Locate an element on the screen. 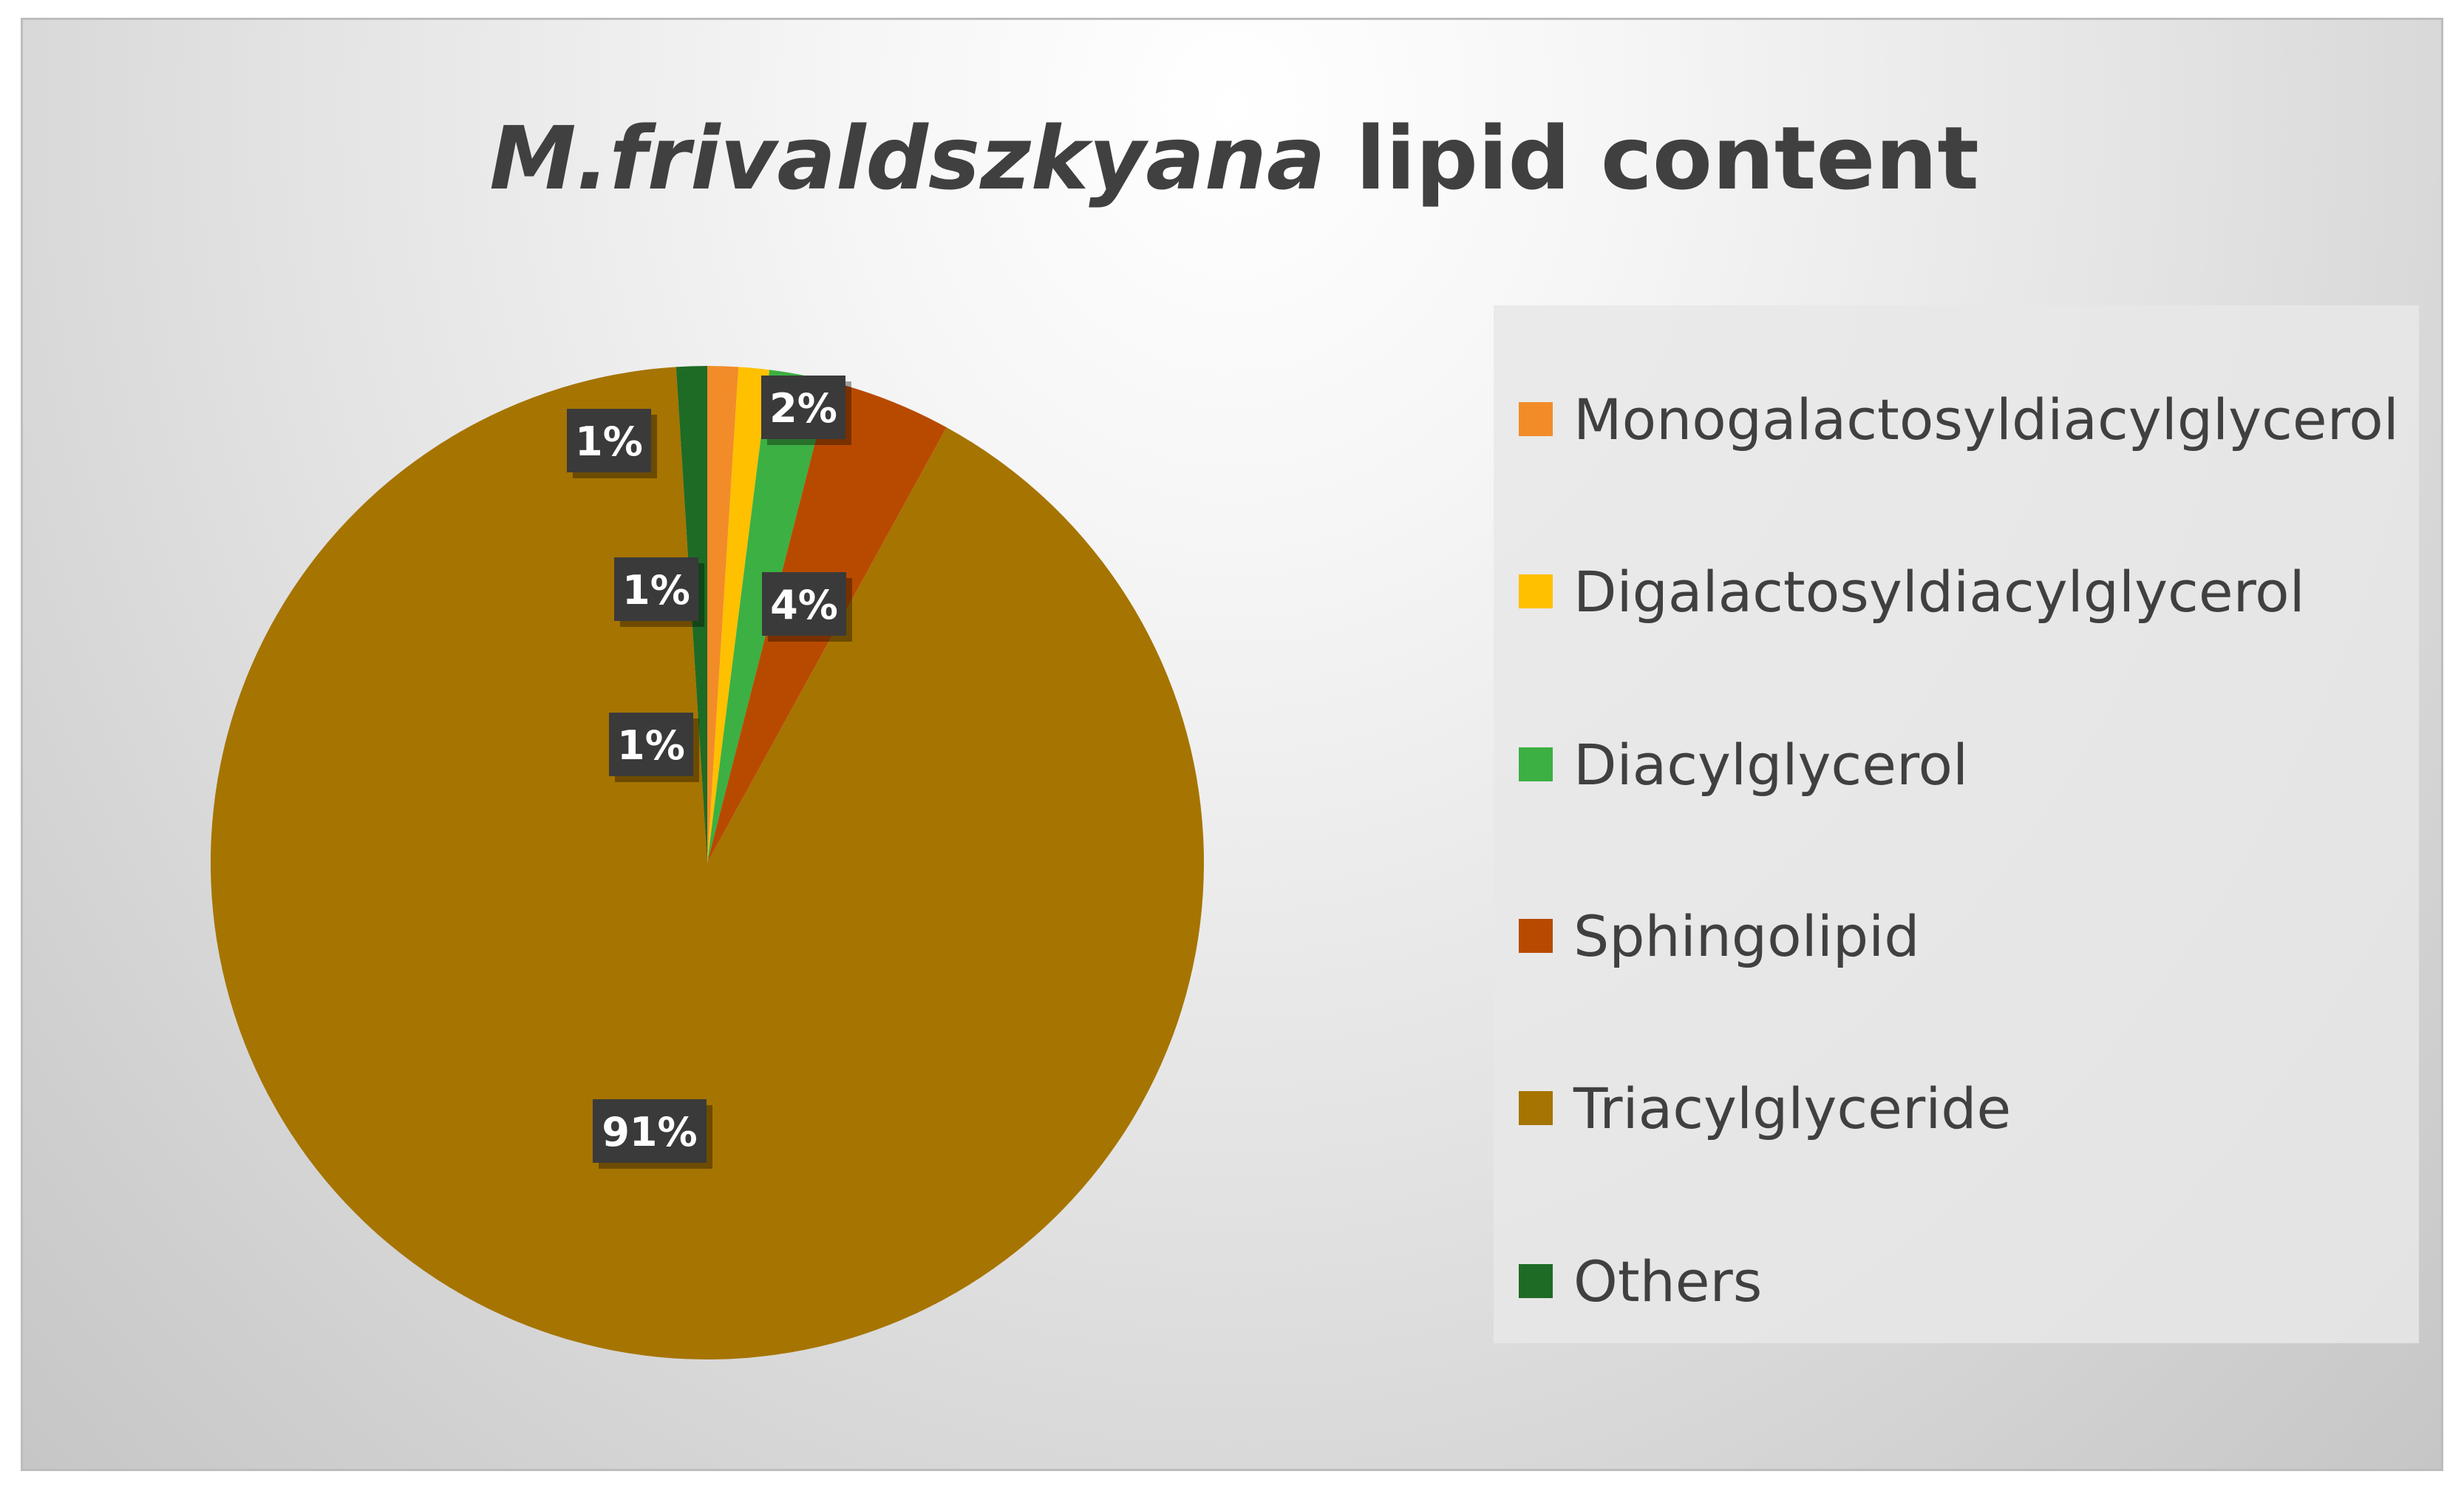 The width and height of the screenshot is (2464, 1494). pie-slice-digalactosyldiacylglycerol is located at coordinates (738, 615).